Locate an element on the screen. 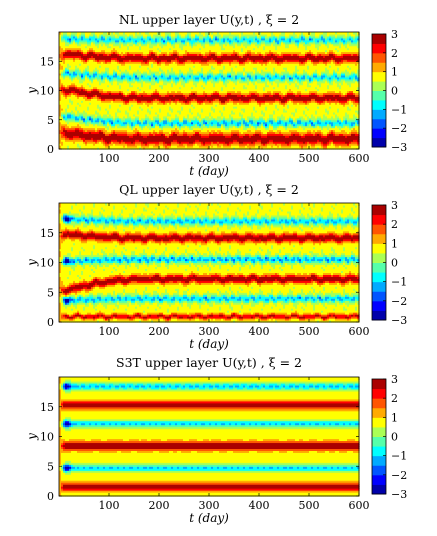 This screenshot has height=536, width=437. chart-title: S3T upper layer U(y,t) , ξ = 2 is located at coordinates (209, 362).